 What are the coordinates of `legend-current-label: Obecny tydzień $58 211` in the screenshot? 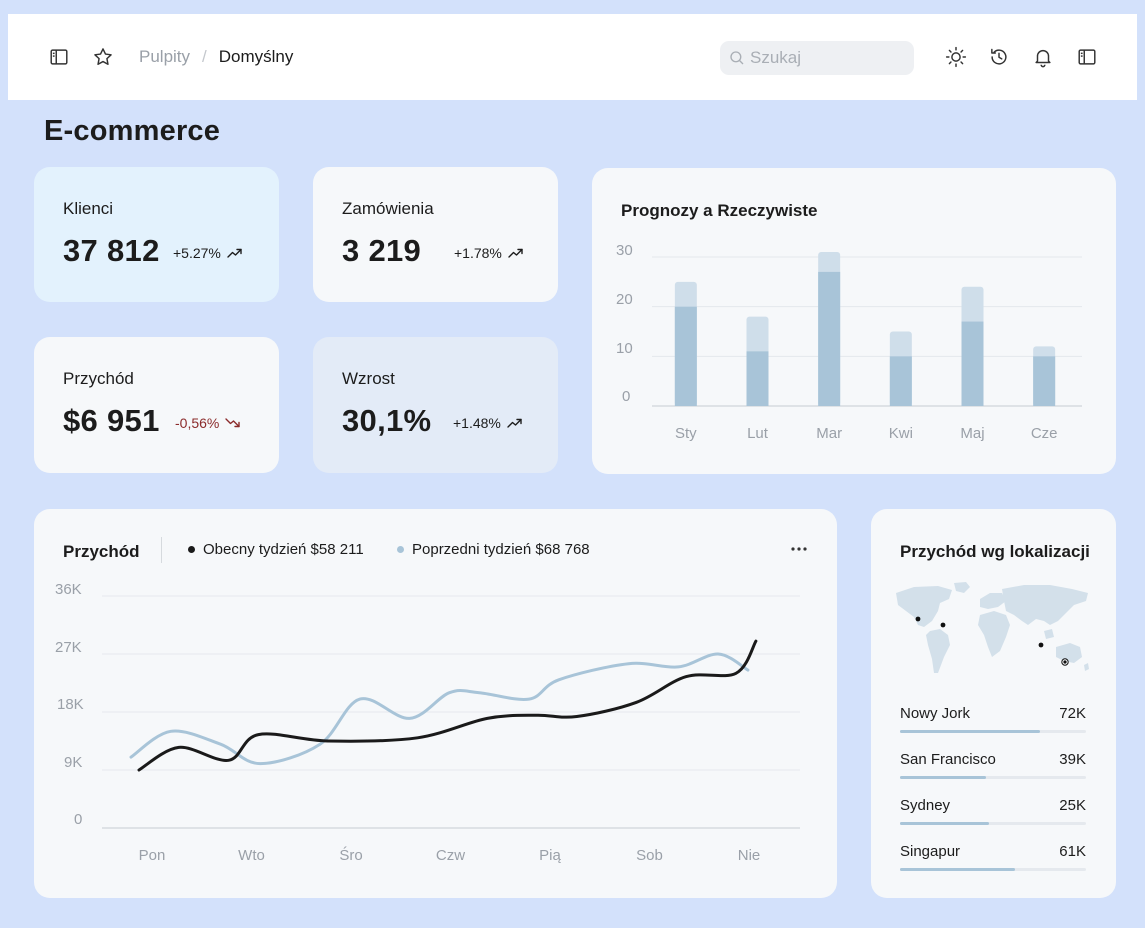 It's located at (283, 549).